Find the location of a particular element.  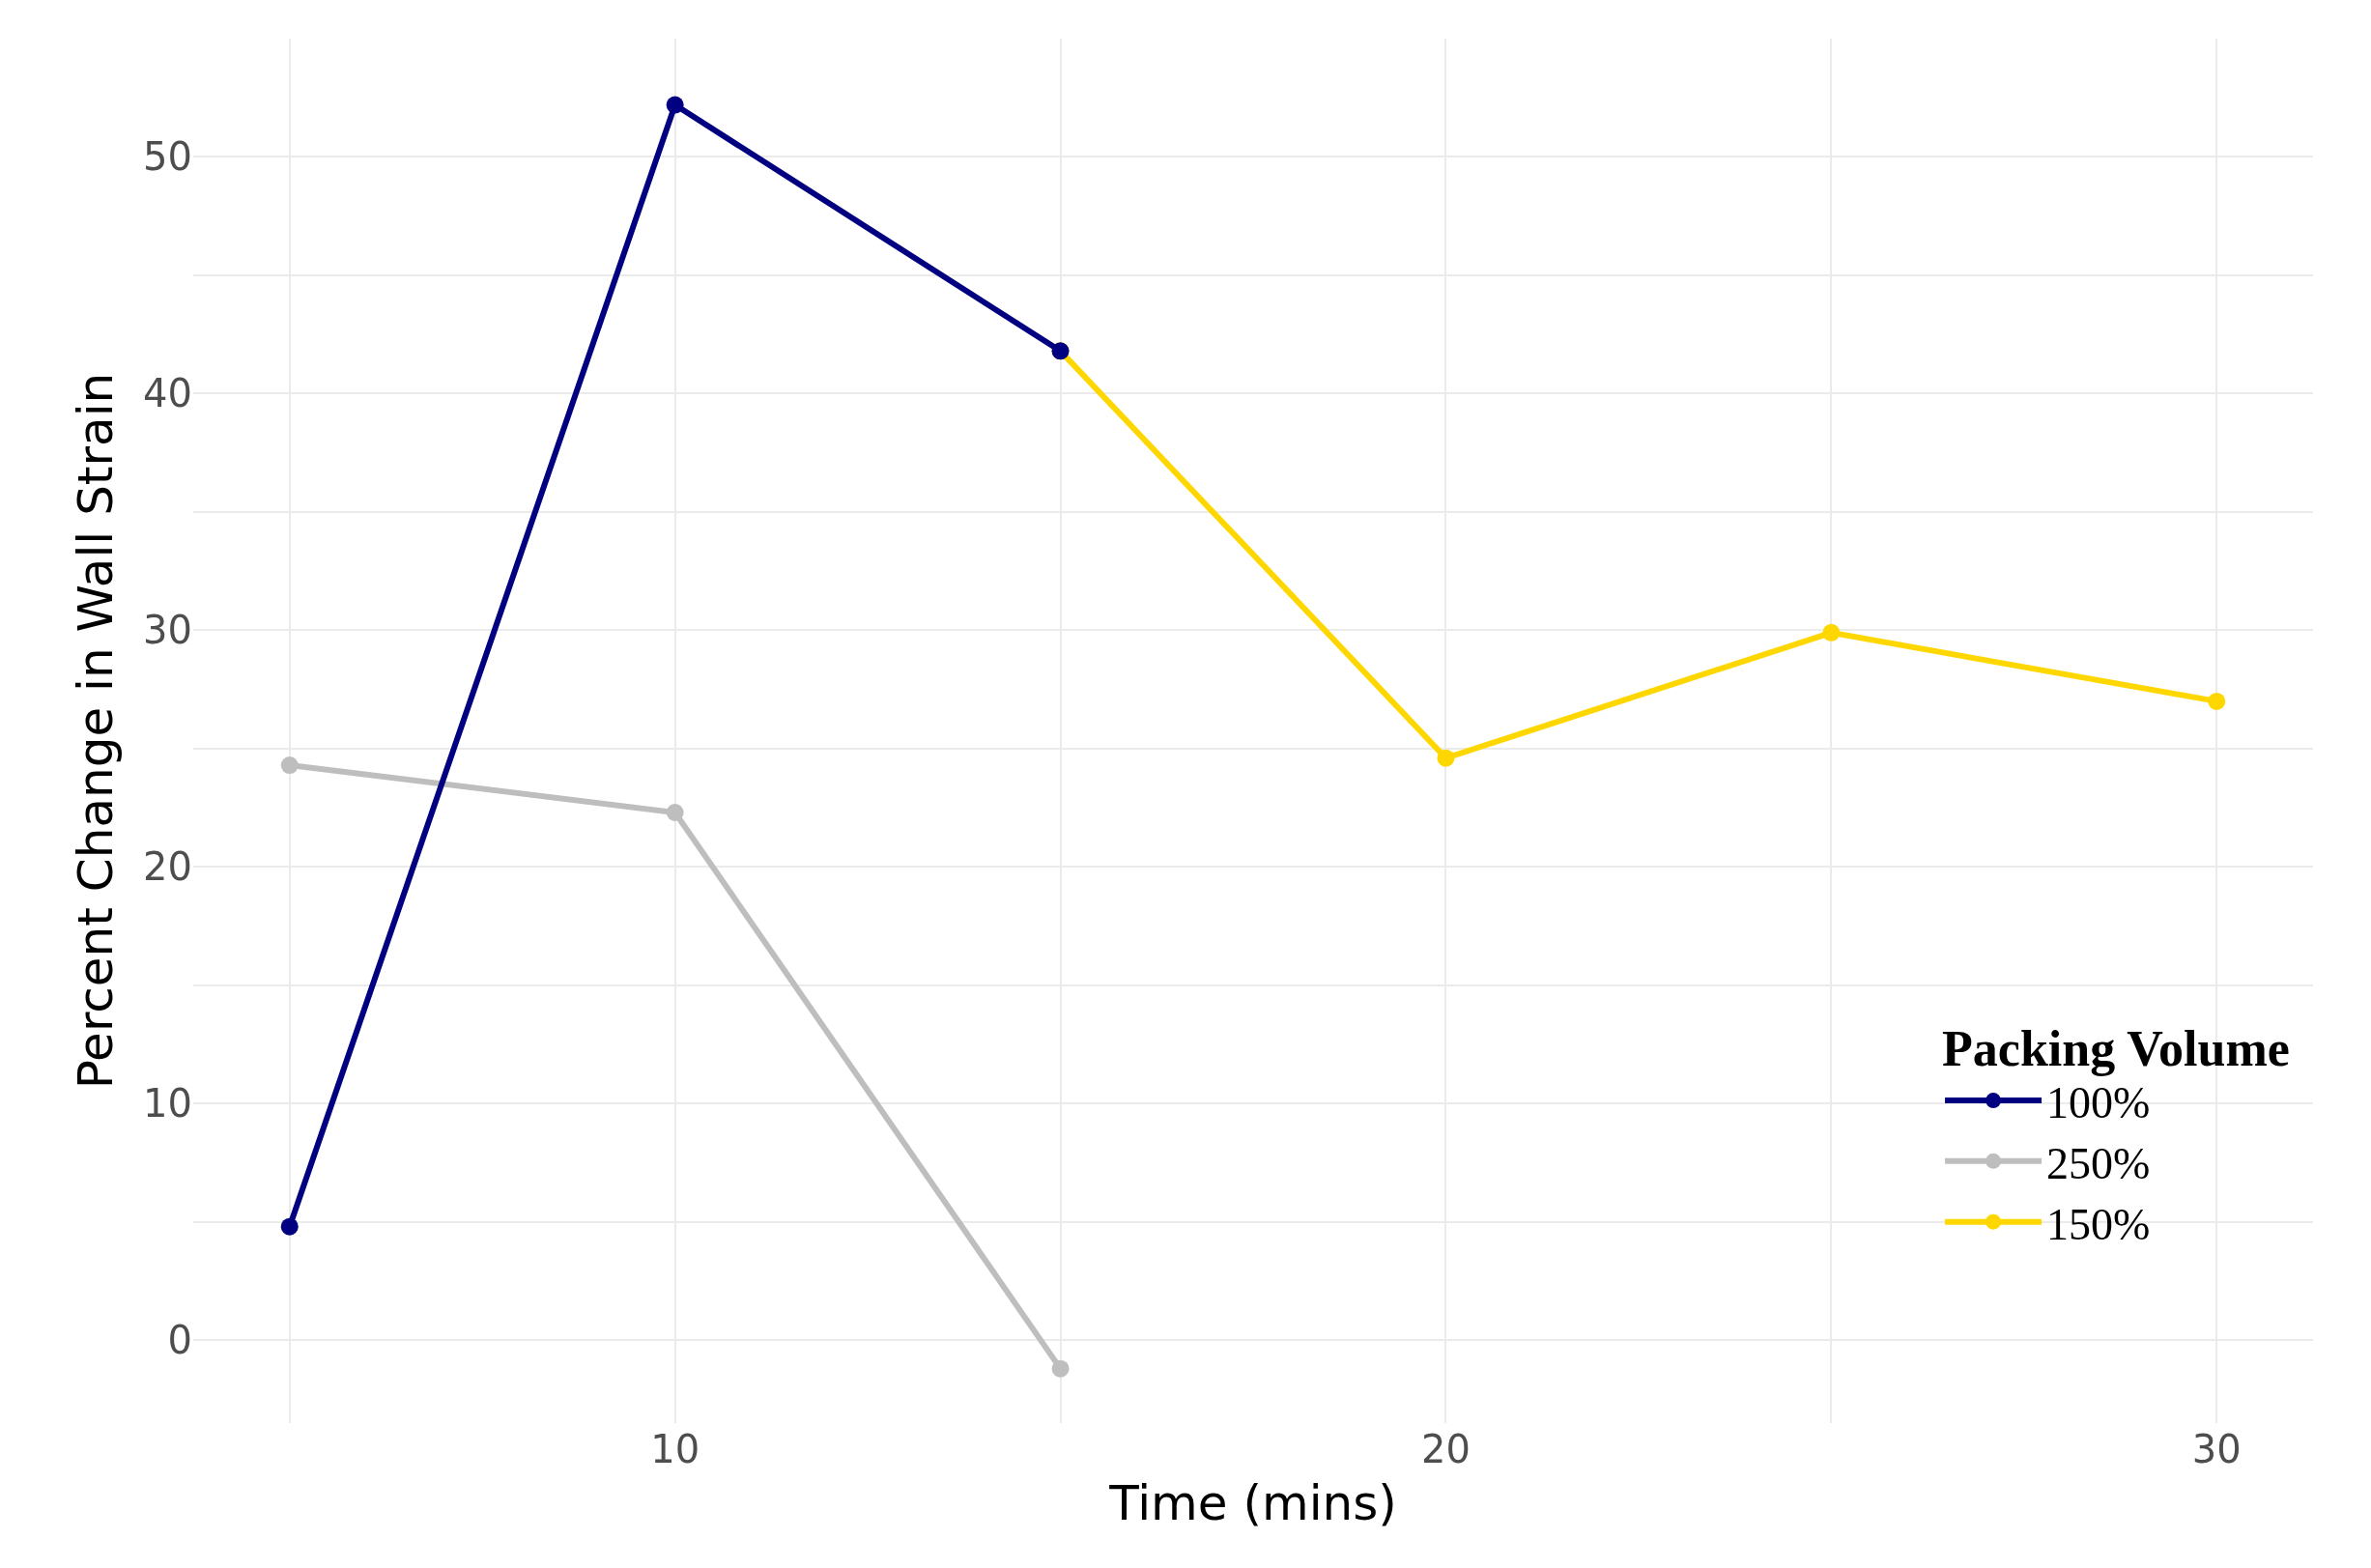

x-tick-label: 30 is located at coordinates (2216, 1449).